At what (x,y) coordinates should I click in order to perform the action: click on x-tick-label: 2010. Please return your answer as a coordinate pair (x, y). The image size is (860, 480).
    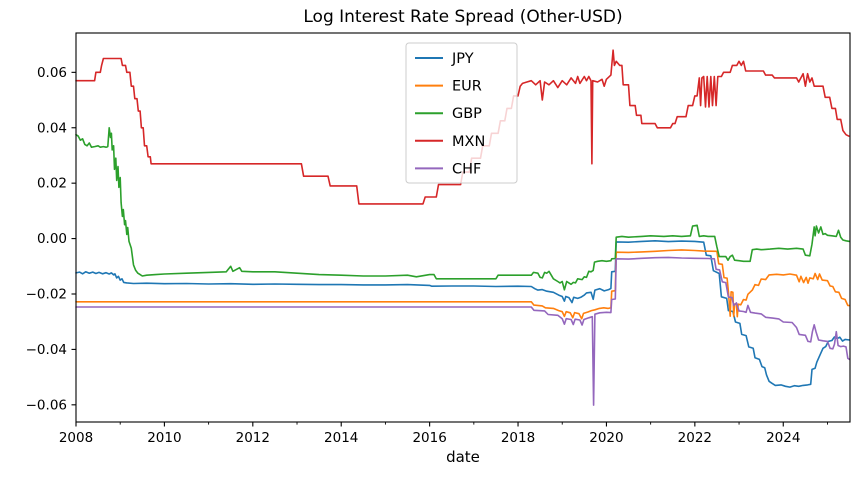
    Looking at the image, I should click on (164, 438).